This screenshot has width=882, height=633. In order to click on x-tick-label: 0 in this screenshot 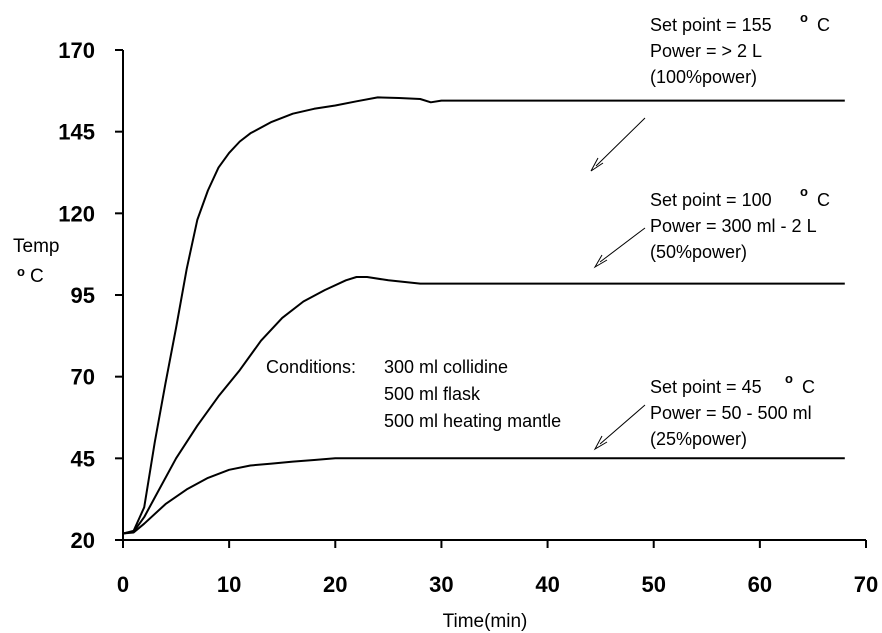, I will do `click(123, 584)`.